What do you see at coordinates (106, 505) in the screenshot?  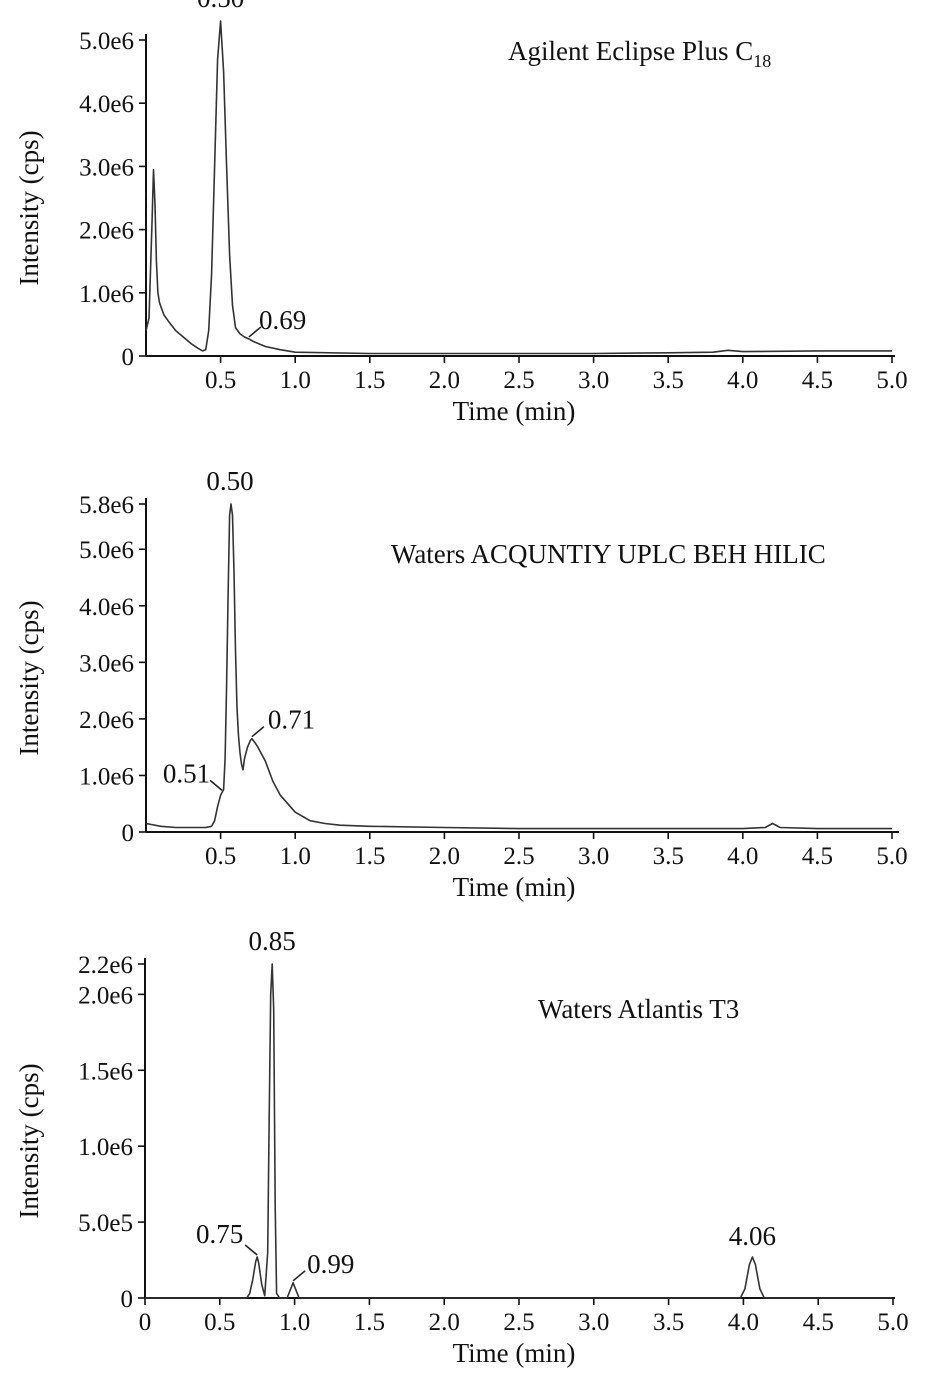 I see `y-tick-label: 5.8e6` at bounding box center [106, 505].